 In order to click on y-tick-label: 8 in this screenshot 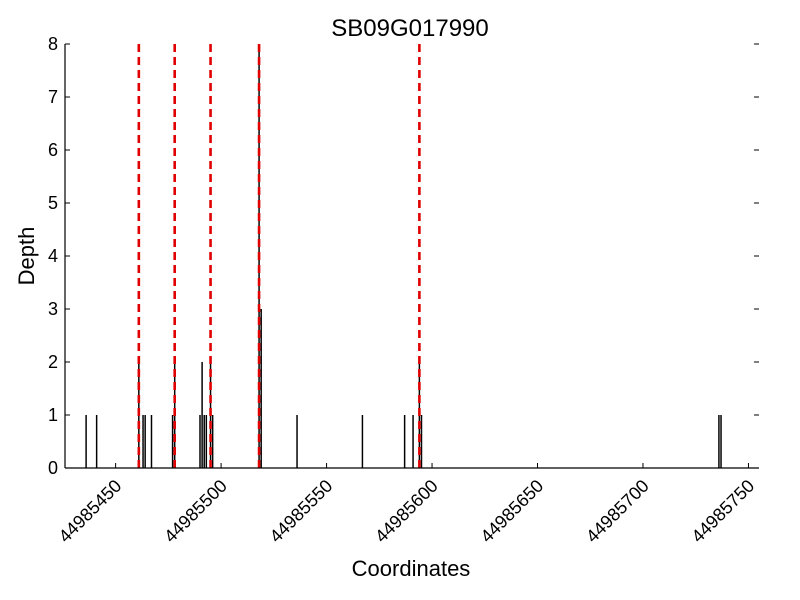, I will do `click(53, 44)`.